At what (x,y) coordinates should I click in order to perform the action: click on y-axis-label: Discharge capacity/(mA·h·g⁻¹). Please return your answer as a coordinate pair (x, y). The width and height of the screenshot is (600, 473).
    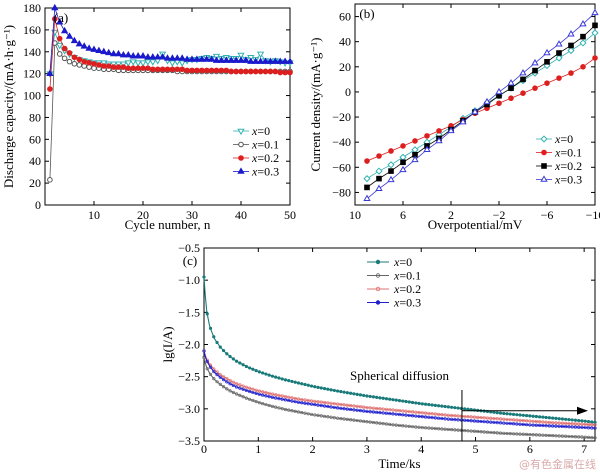
    Looking at the image, I should click on (8, 106).